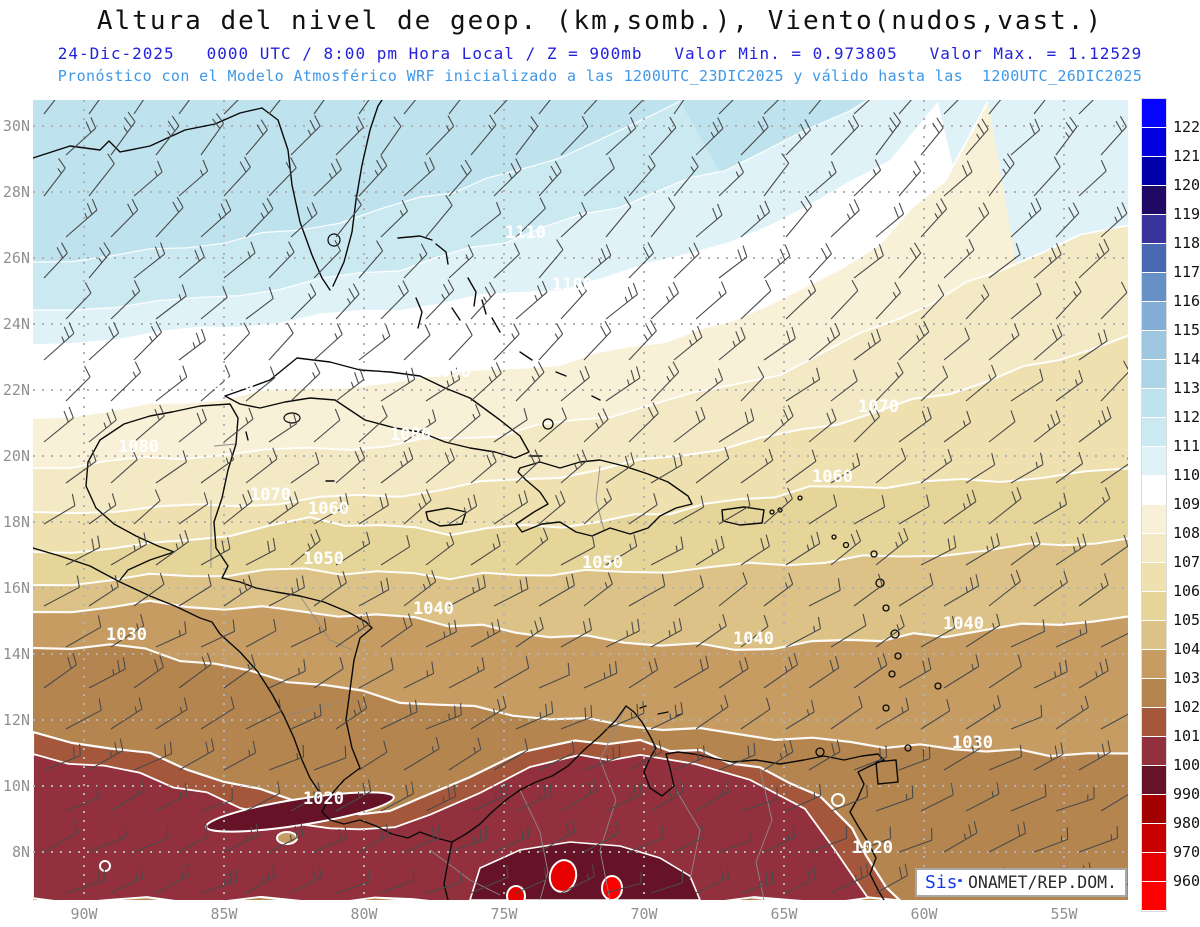  What do you see at coordinates (1064, 914) in the screenshot?
I see `lon-label-55W: 55W` at bounding box center [1064, 914].